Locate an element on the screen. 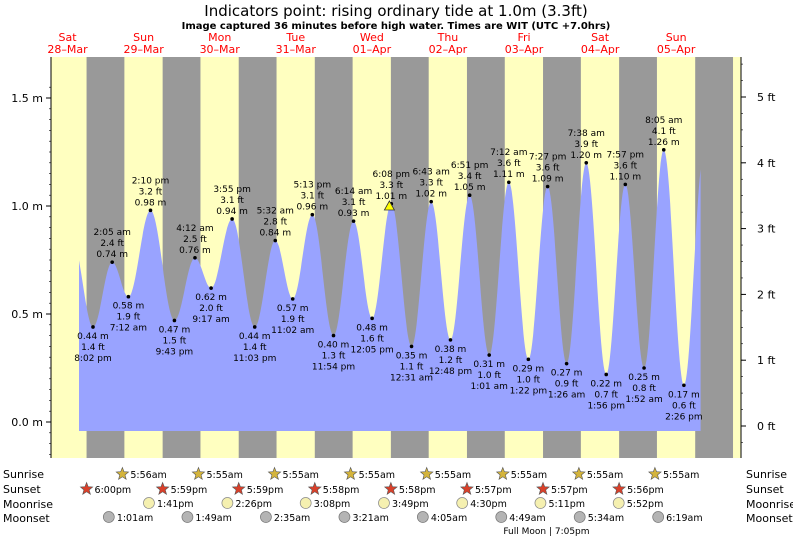  extreme-metres: 1.01 m is located at coordinates (391, 197).